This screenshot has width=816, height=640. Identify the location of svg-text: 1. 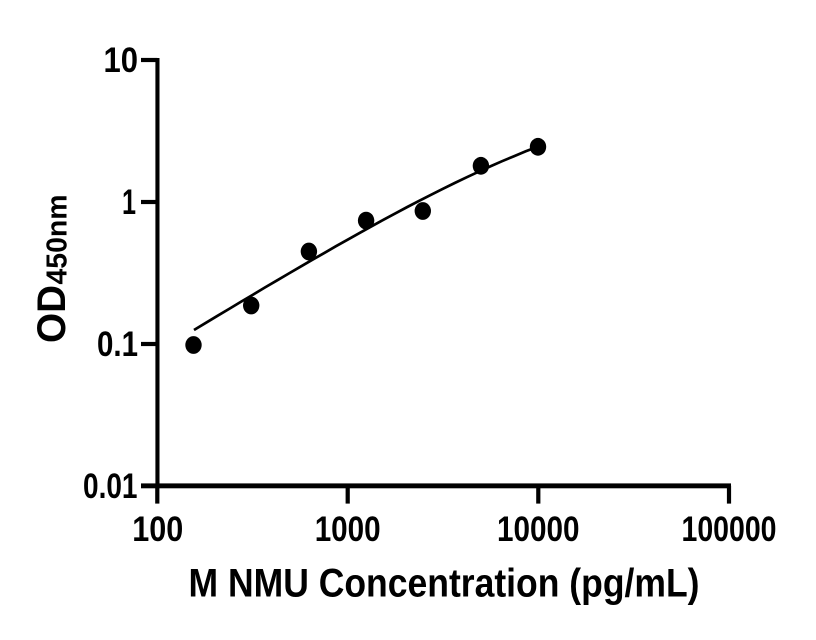
(129, 202).